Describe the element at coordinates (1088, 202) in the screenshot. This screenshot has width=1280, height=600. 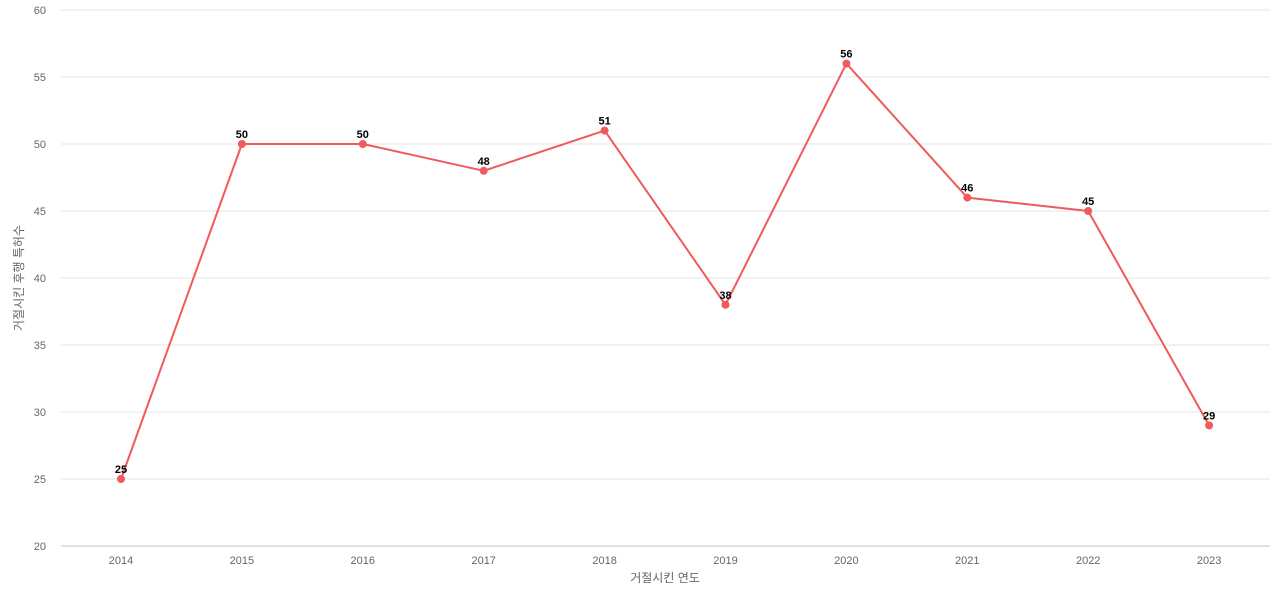
I see `data-label: 45` at that location.